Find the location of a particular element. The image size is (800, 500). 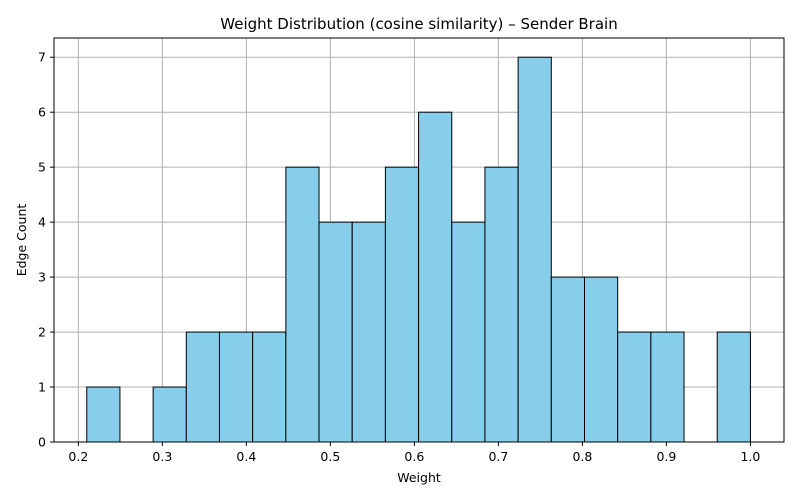

x-tick-label: 0.8 is located at coordinates (582, 456).